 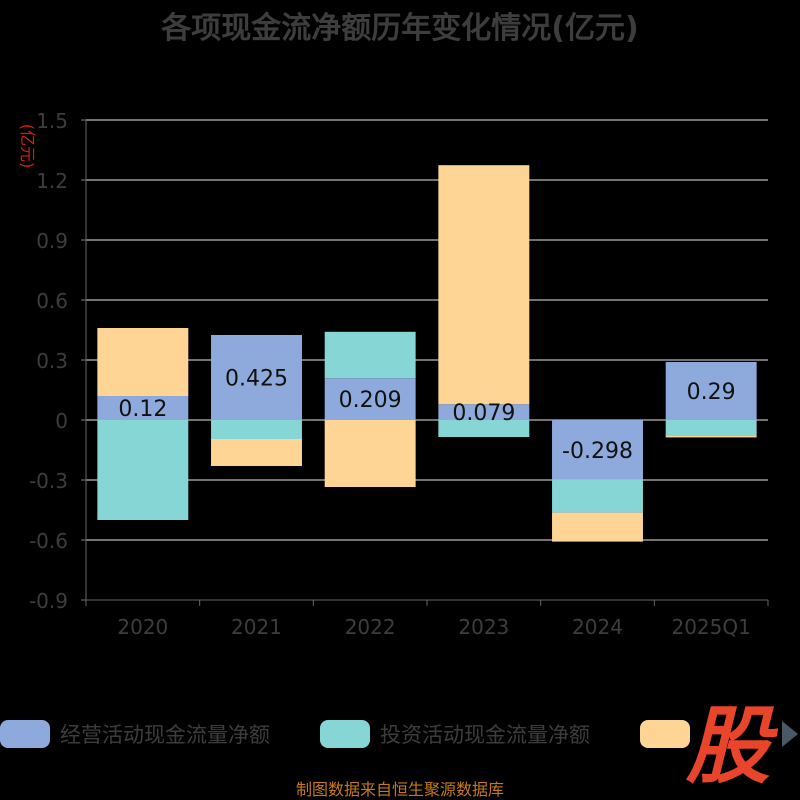 What do you see at coordinates (483, 627) in the screenshot?
I see `x-tick-label: 2023` at bounding box center [483, 627].